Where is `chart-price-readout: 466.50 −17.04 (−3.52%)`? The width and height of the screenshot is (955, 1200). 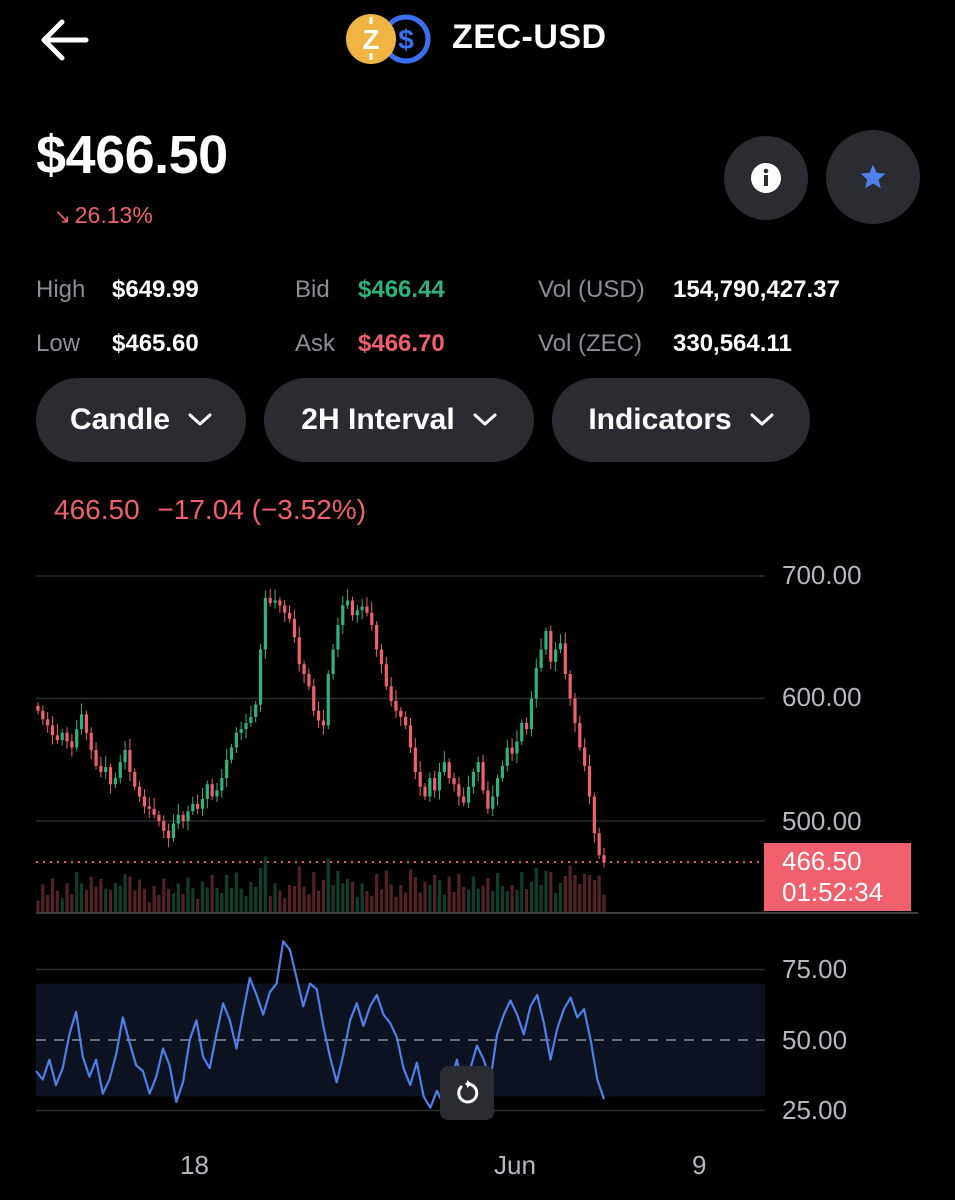
chart-price-readout: 466.50 −17.04 (−3.52%) is located at coordinates (210, 510).